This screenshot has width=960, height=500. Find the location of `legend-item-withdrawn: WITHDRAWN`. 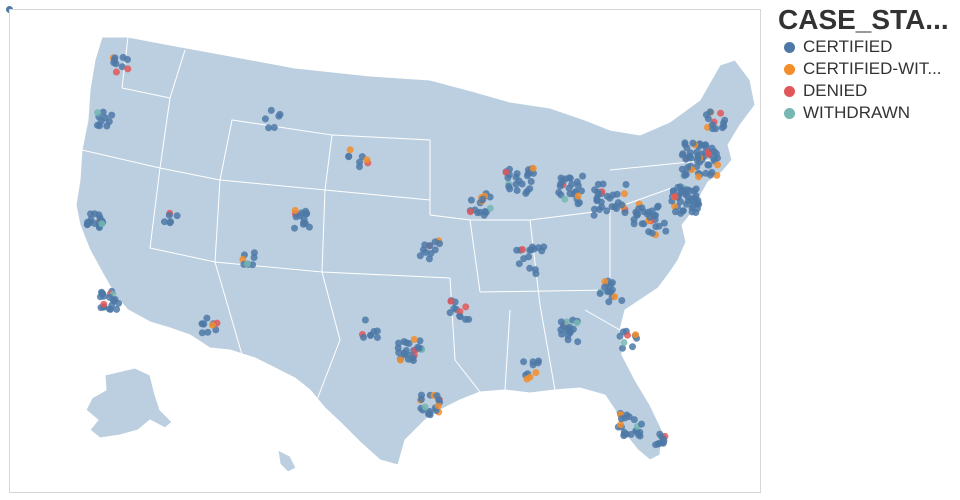

legend-item-withdrawn: WITHDRAWN is located at coordinates (868, 113).